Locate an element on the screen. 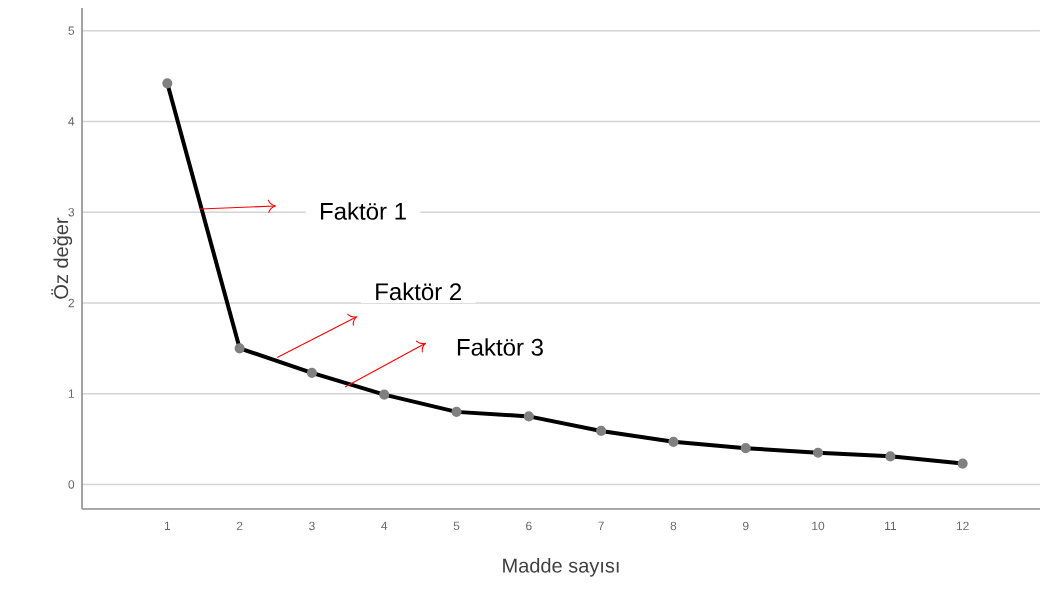 Image resolution: width=1040 pixels, height=603 pixels. y-tick-label: 0 is located at coordinates (71, 484).